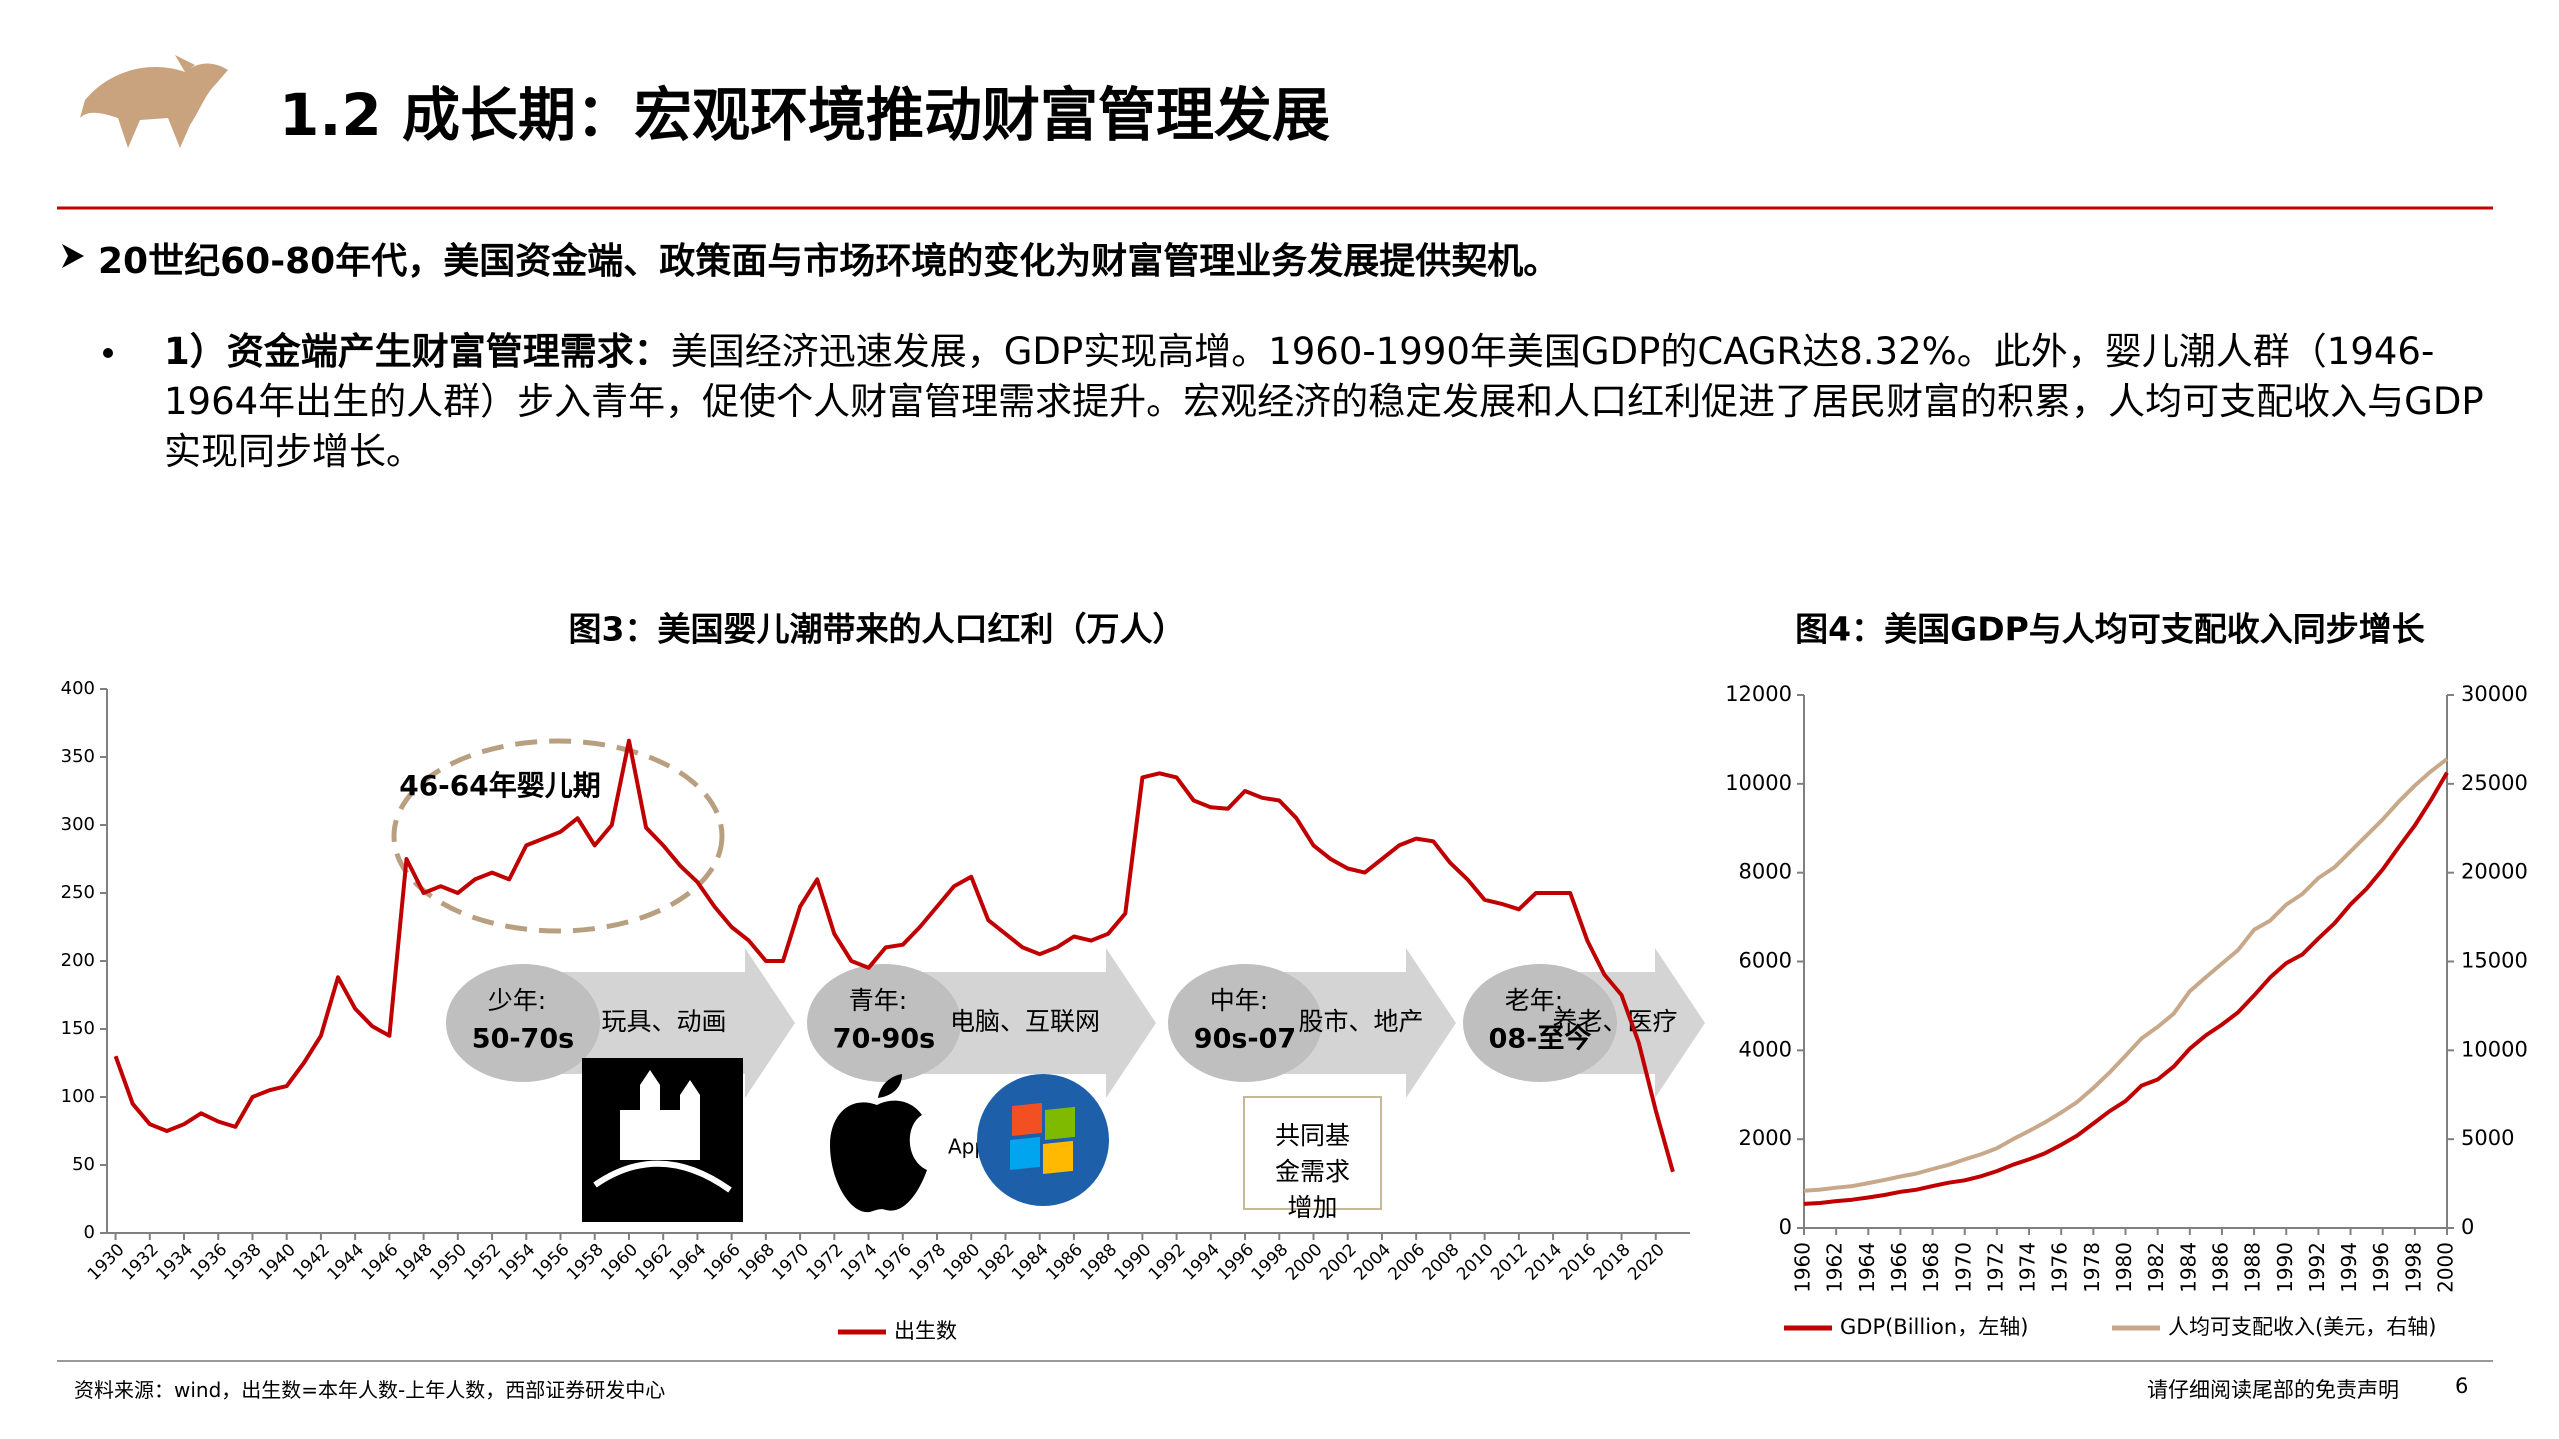  I want to click on stage-theme: 股市、地产, so click(1360, 1021).